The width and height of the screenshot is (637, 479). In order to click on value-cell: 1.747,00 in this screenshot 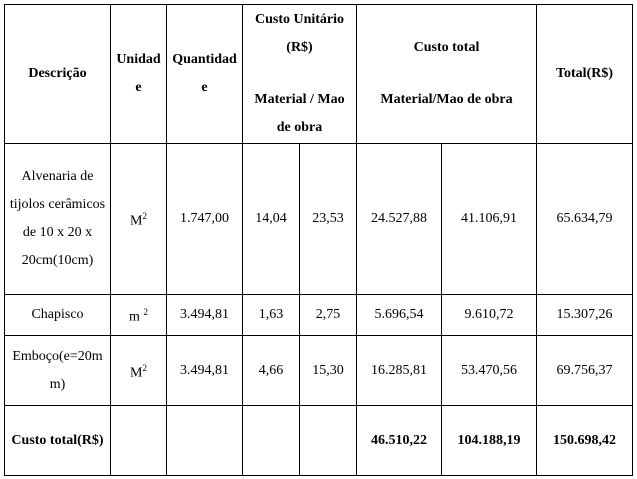, I will do `click(204, 219)`.